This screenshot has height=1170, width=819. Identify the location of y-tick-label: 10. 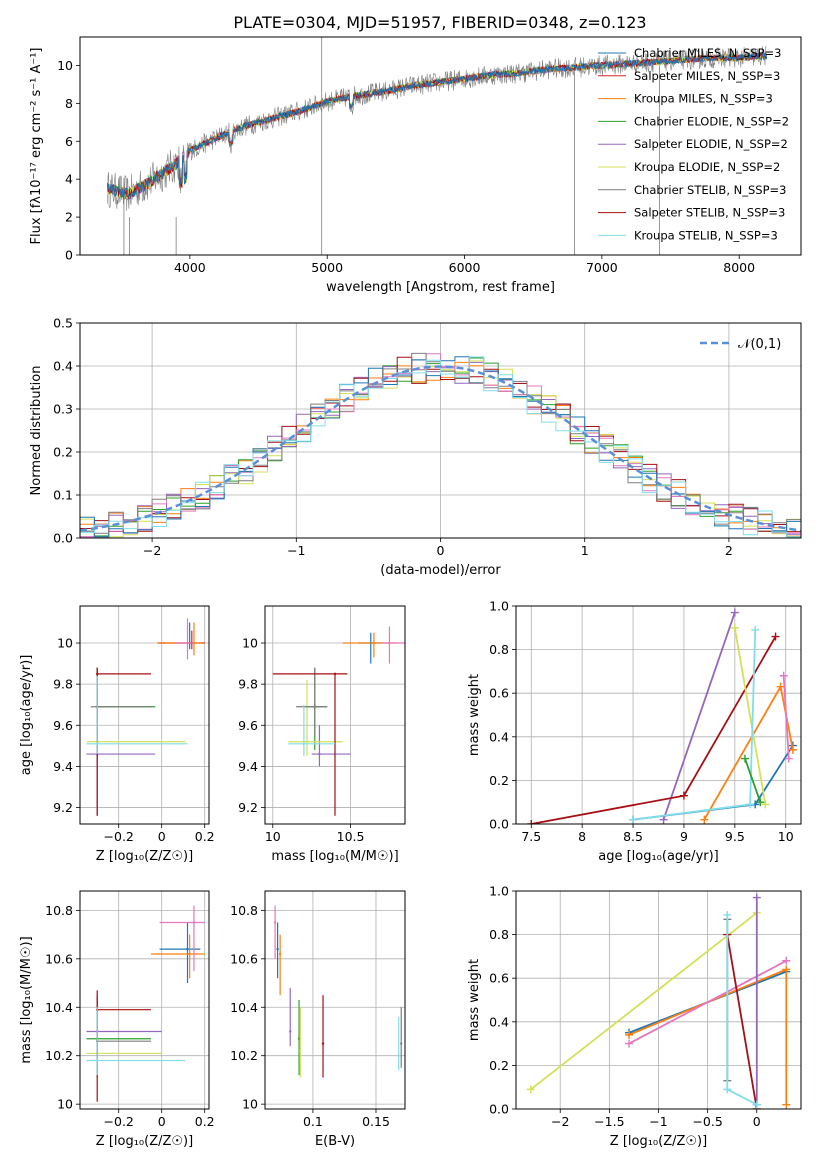
(65, 643).